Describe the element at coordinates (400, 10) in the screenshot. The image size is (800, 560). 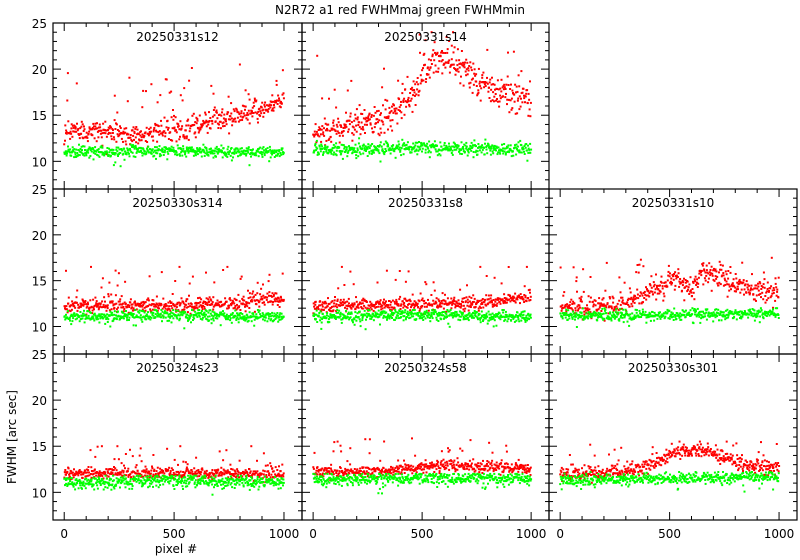
I see `chart-title: N2R72 a1 red FWHMmaj green FWHMmin` at that location.